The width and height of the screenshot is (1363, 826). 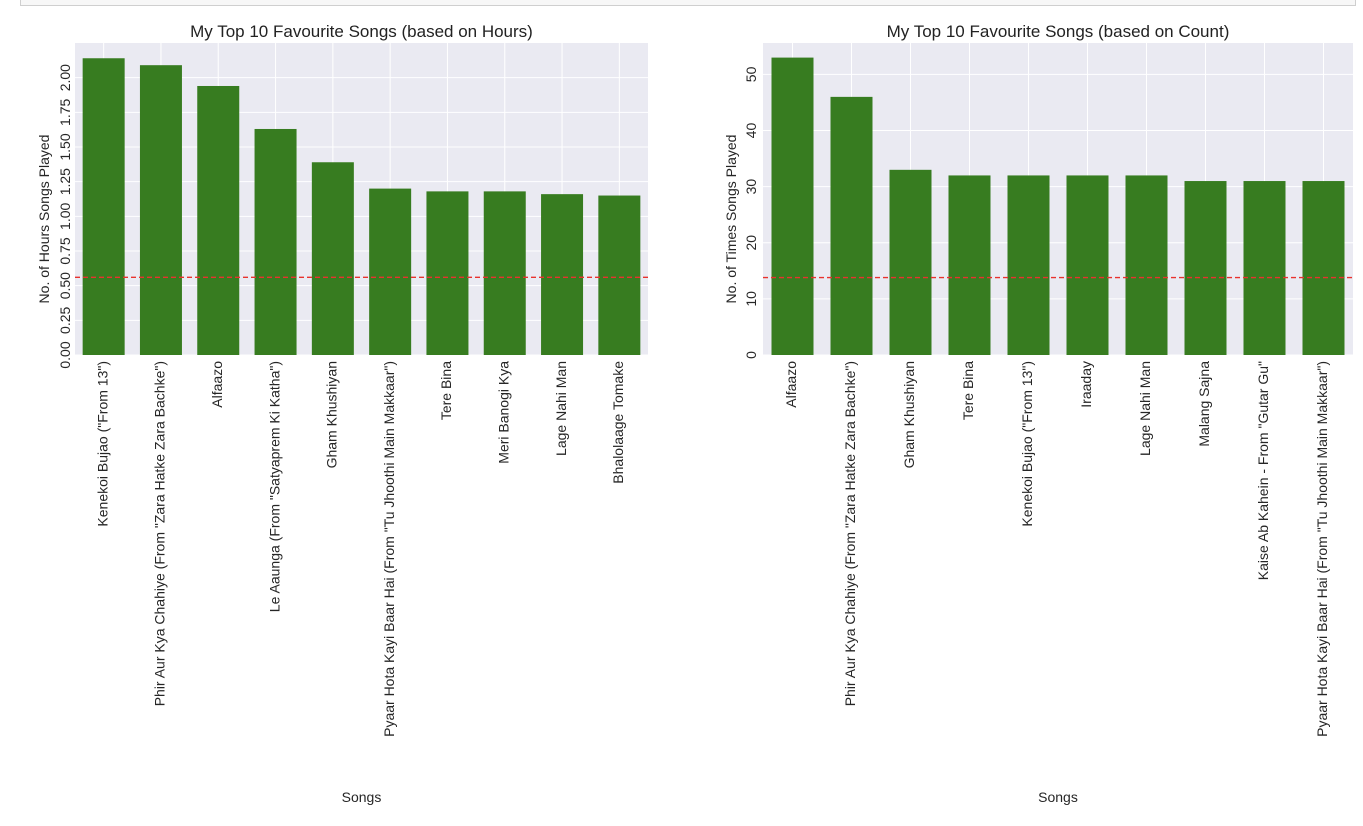 I want to click on y-tick-label: 50, so click(x=751, y=74).